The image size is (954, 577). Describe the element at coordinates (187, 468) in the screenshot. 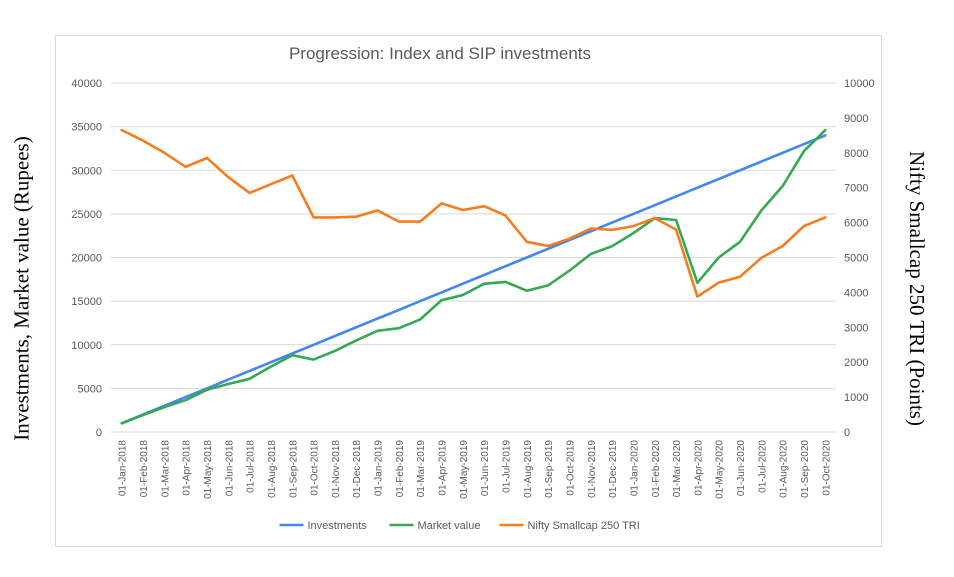

I see `x-tick-label: 01-Apr-2018` at that location.